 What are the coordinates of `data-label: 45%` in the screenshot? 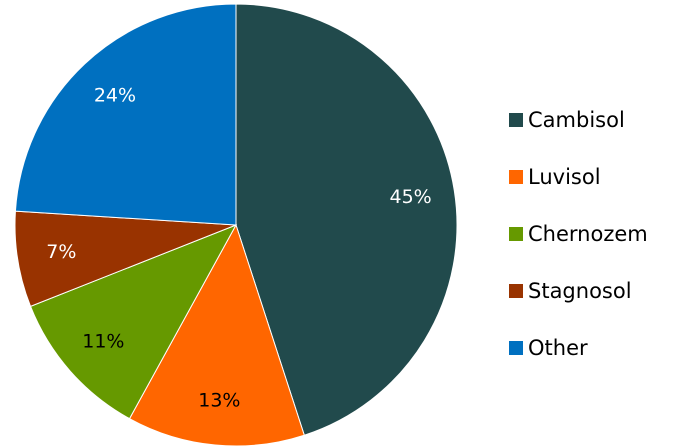 It's located at (411, 197).